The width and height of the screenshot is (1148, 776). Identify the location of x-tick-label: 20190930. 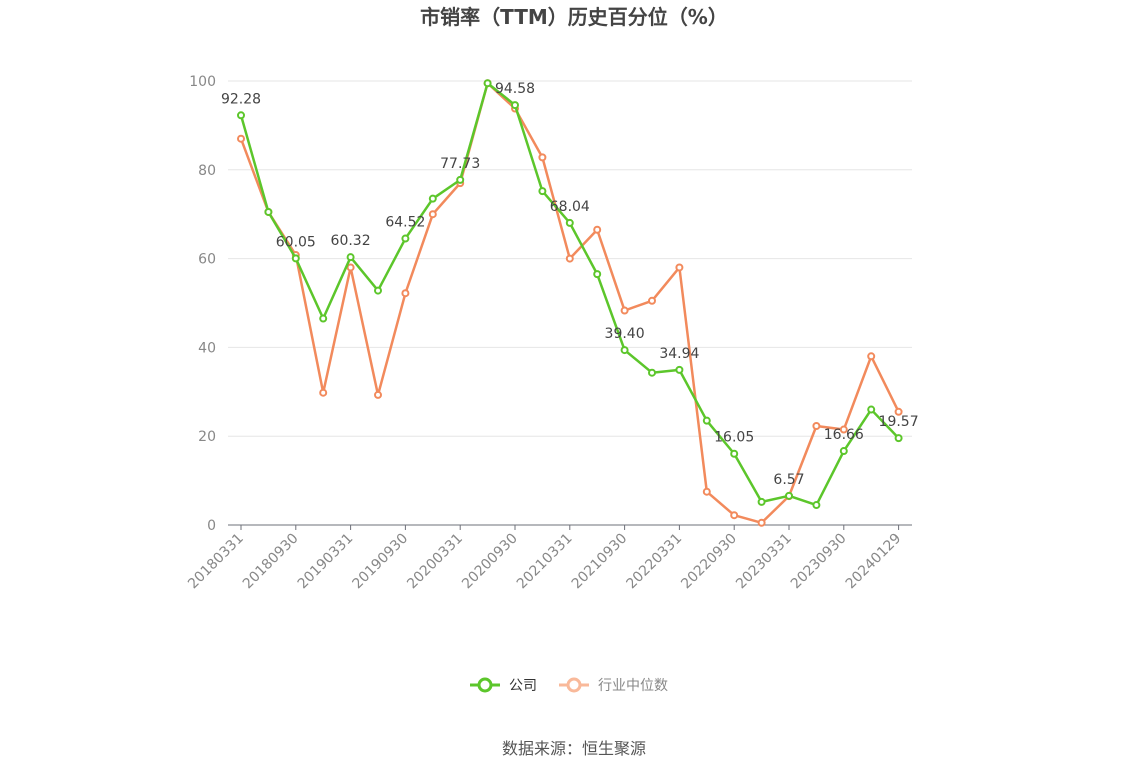
(381, 562).